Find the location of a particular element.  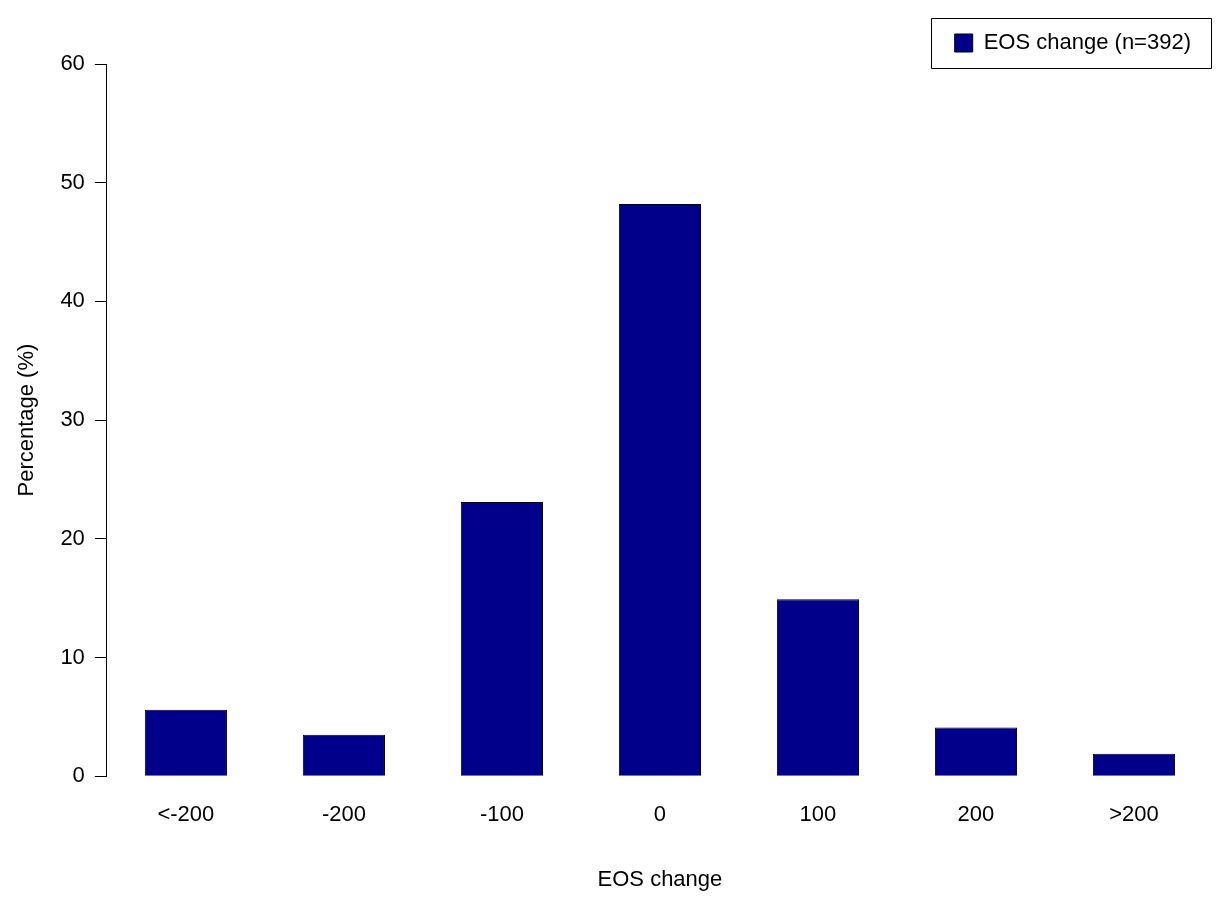

x-tick-label: 200 is located at coordinates (976, 814).